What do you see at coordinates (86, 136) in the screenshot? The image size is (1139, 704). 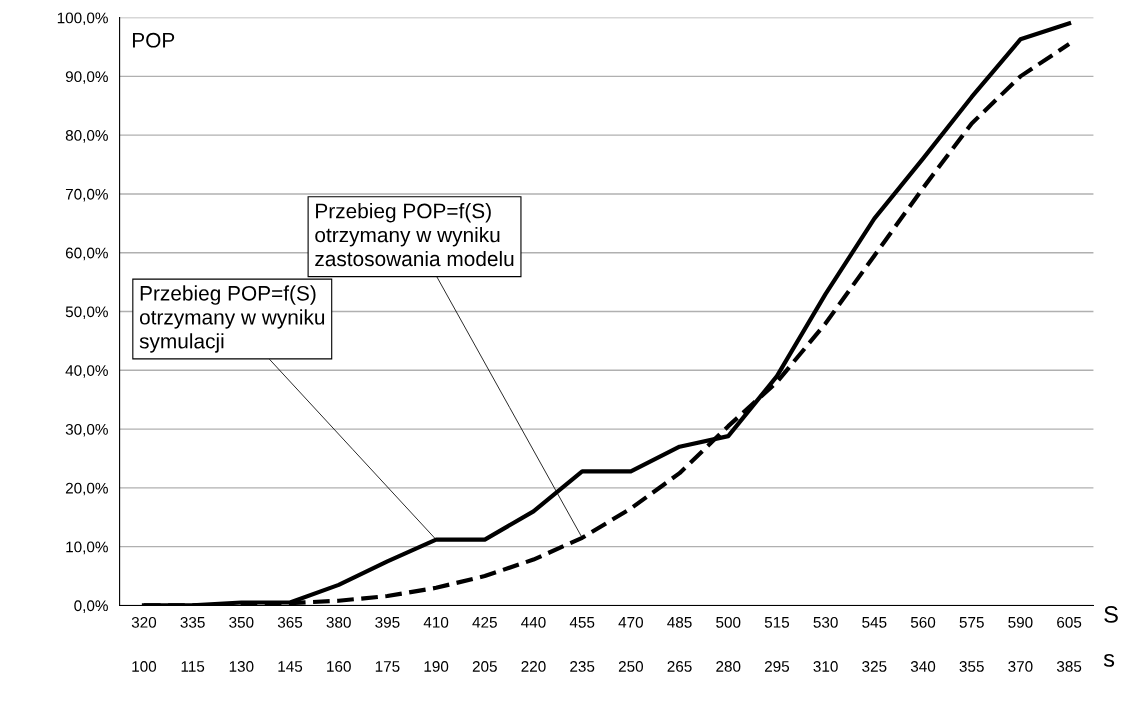 I see `y-tick-label: 80,0%` at bounding box center [86, 136].